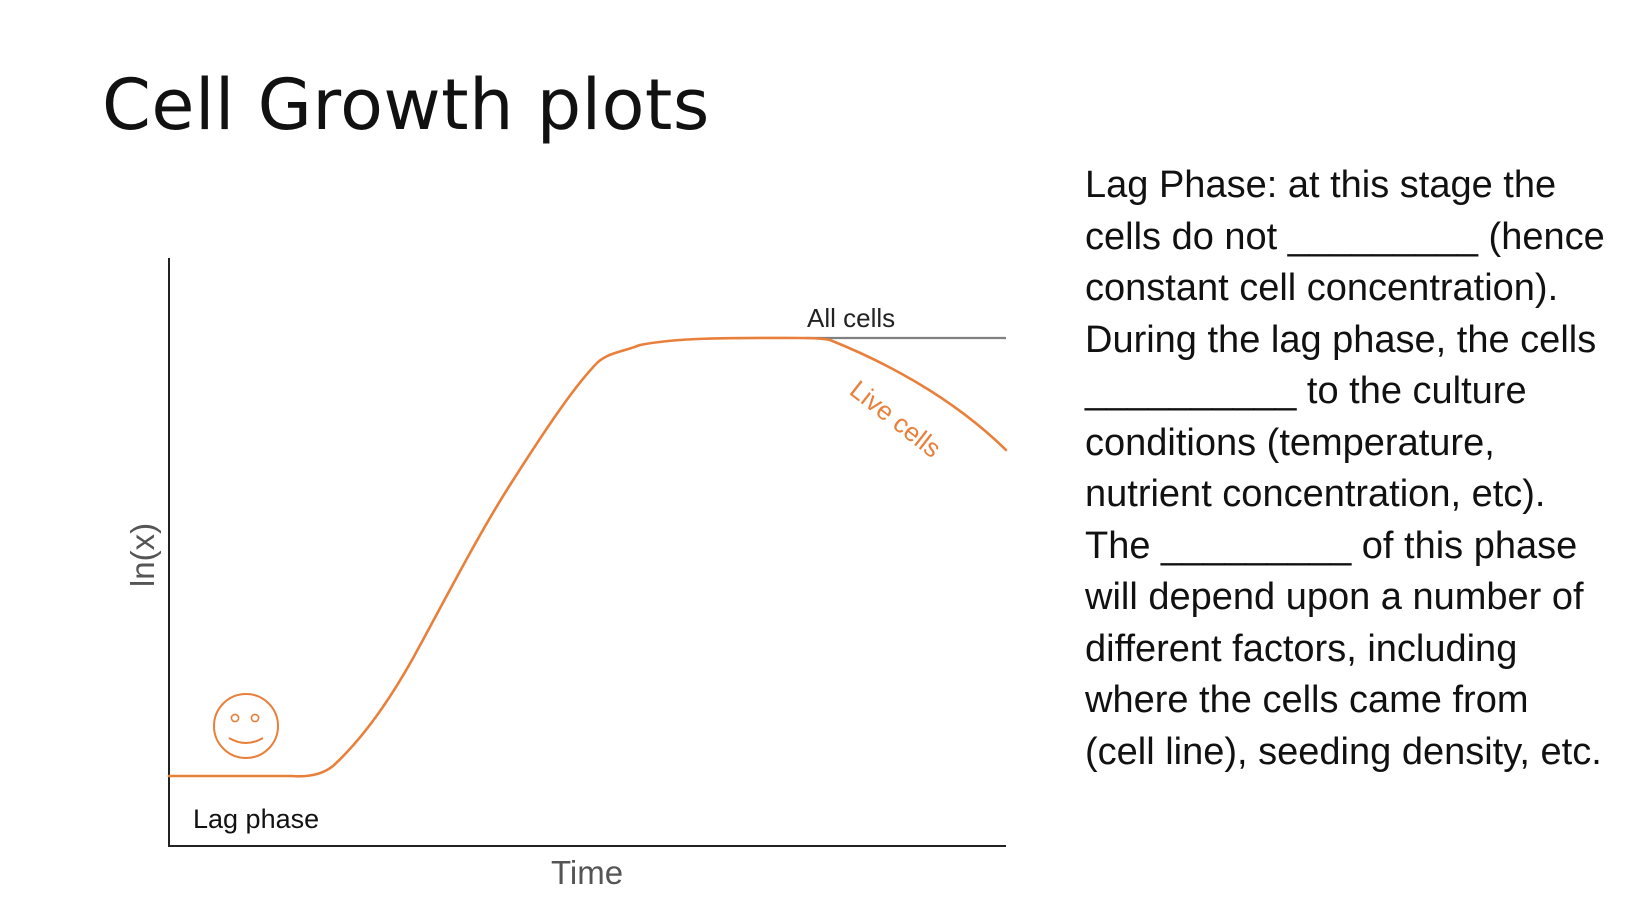 The height and width of the screenshot is (909, 1644). What do you see at coordinates (246, 726) in the screenshot?
I see `smiley-face-icon` at bounding box center [246, 726].